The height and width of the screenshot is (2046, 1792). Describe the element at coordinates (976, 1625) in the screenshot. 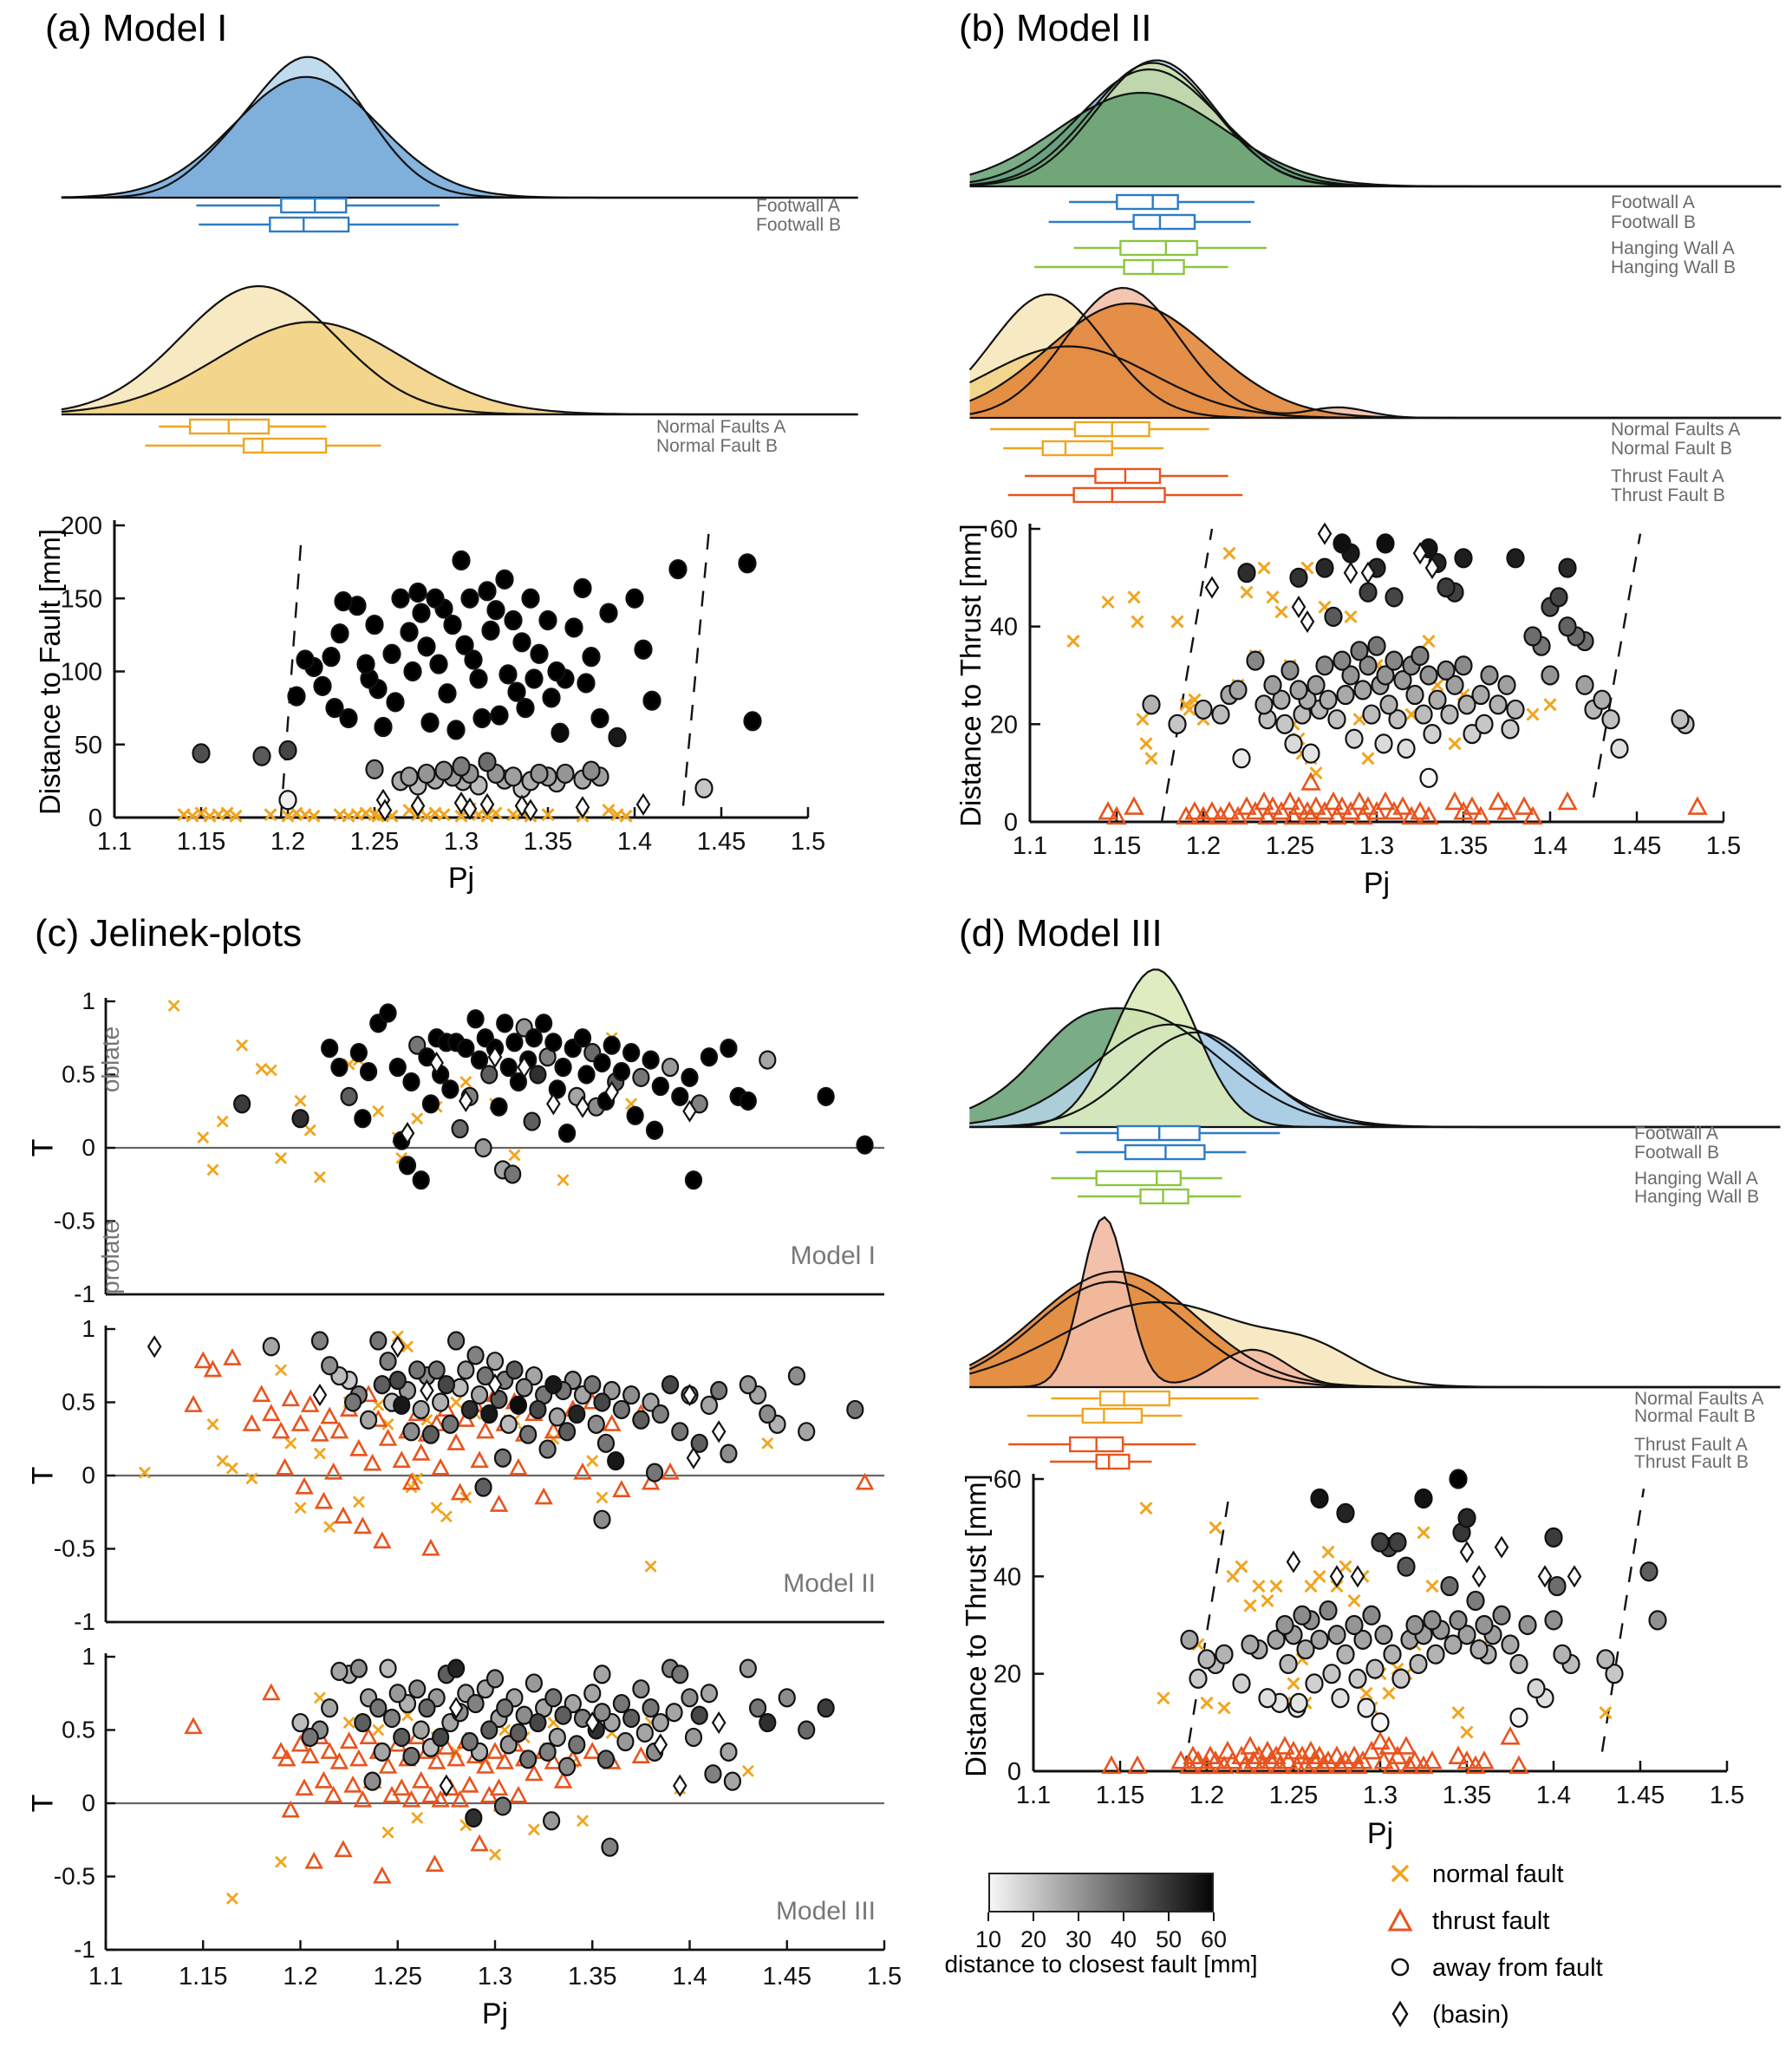

I see `panel-d-y-axis-label: Distance to Thrust [mm]` at that location.